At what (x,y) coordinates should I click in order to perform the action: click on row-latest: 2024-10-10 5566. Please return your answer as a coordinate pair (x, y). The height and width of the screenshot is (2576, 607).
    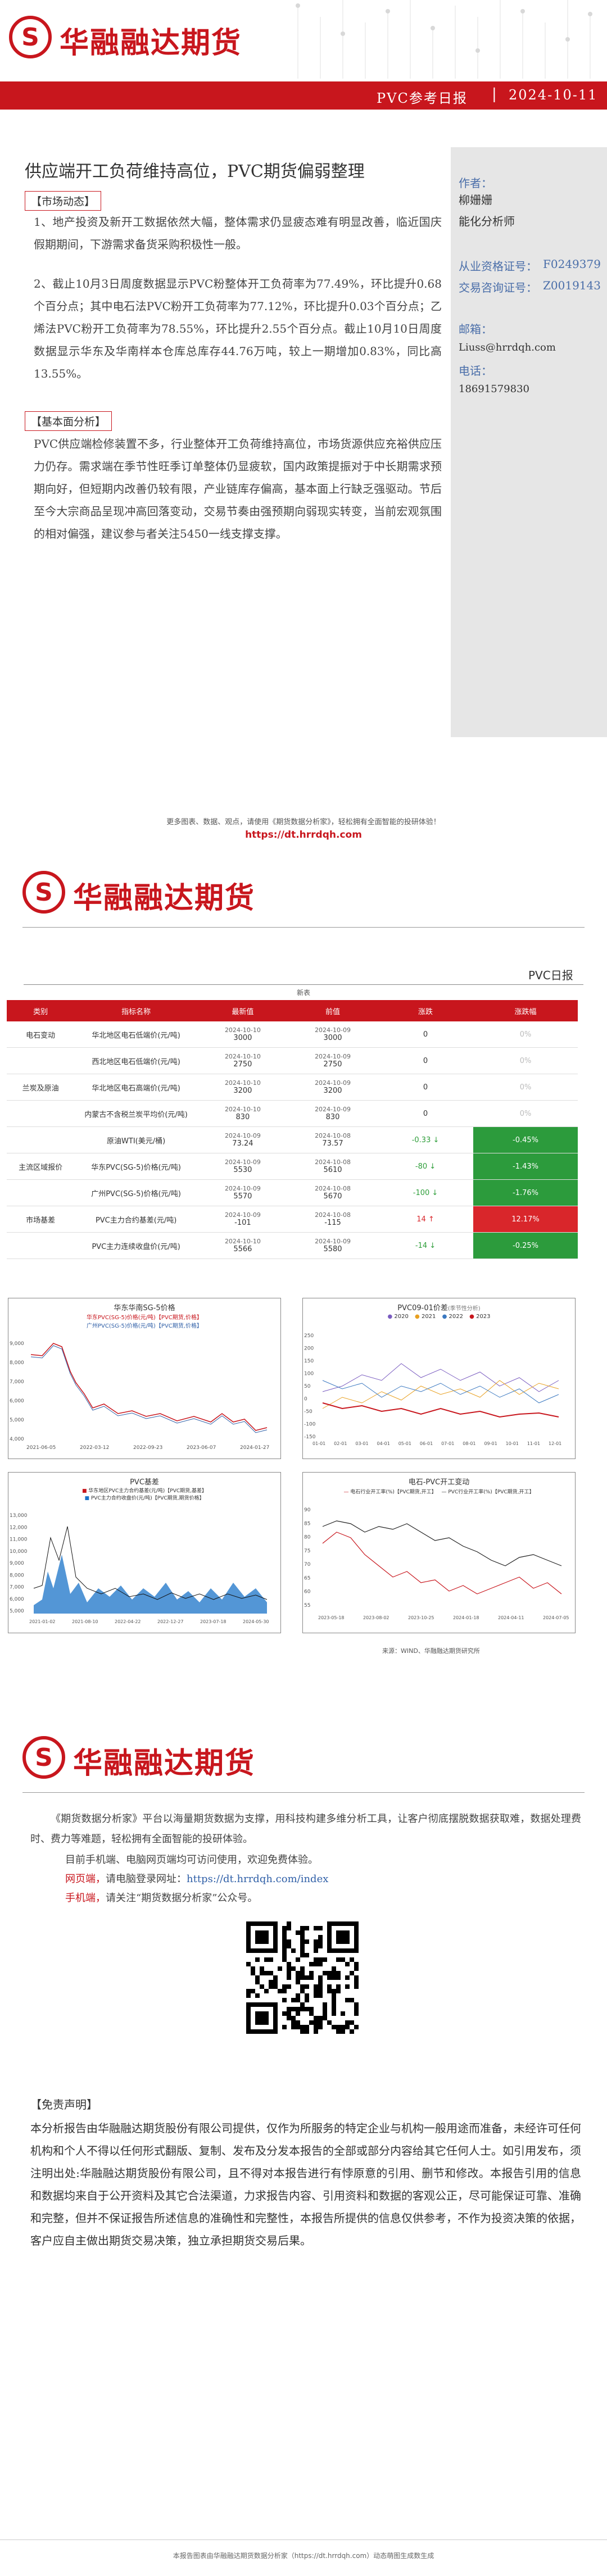
    Looking at the image, I should click on (242, 1245).